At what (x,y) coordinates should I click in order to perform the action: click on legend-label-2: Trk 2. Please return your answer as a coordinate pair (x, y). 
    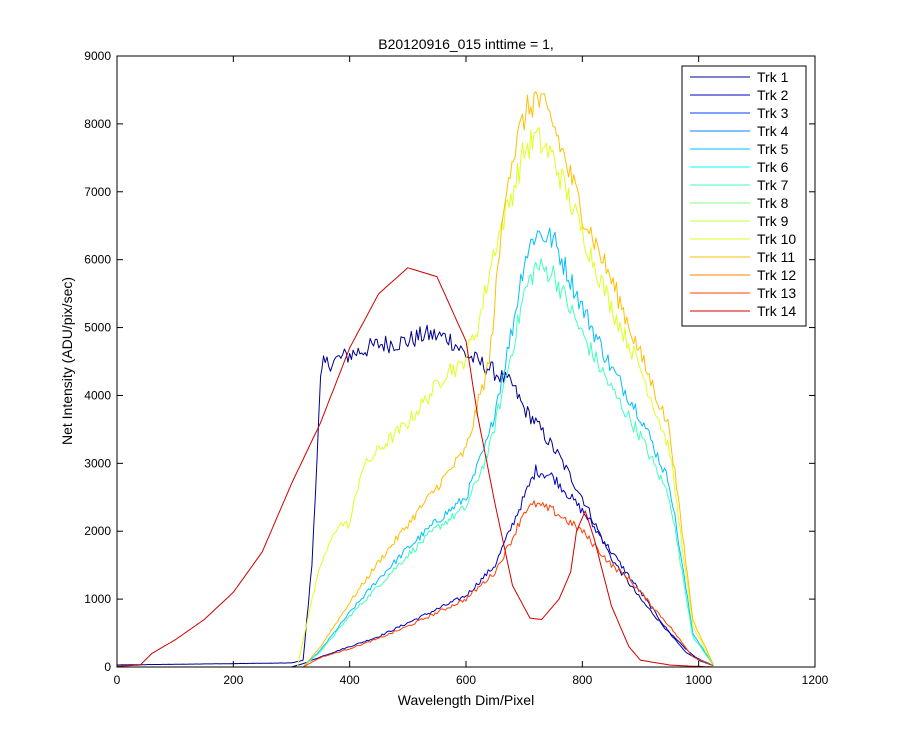
    Looking at the image, I should click on (773, 95).